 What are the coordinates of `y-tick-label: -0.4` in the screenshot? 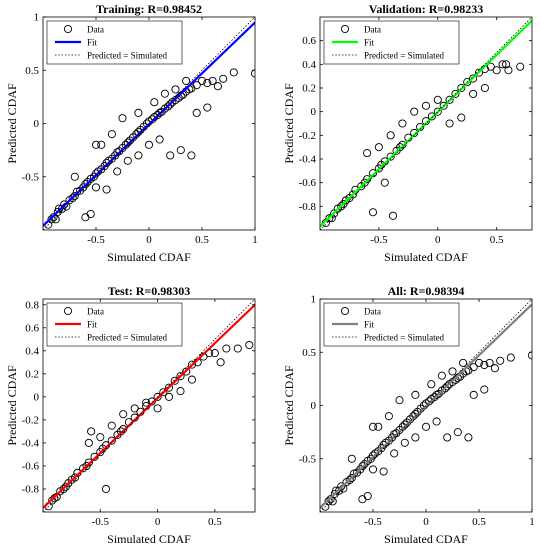 It's located at (308, 160).